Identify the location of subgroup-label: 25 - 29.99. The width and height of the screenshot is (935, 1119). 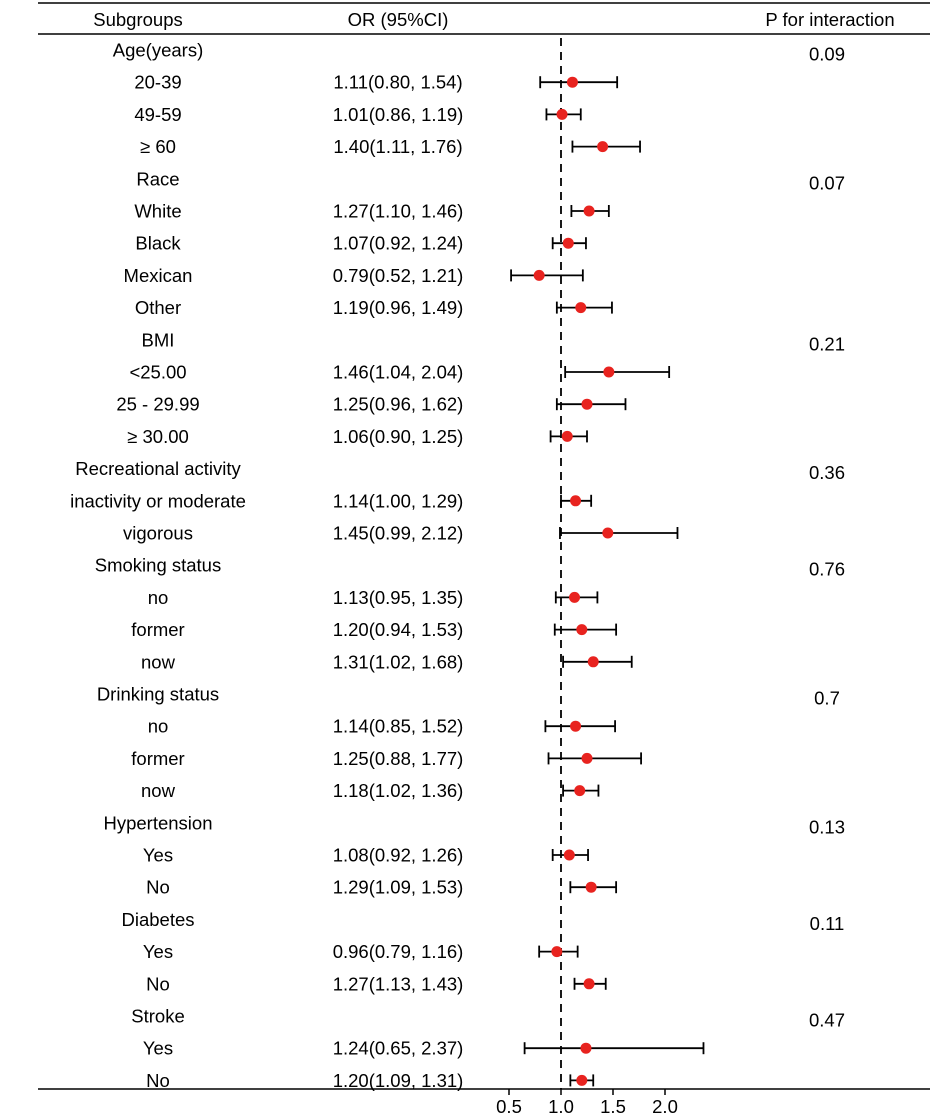
(157, 404).